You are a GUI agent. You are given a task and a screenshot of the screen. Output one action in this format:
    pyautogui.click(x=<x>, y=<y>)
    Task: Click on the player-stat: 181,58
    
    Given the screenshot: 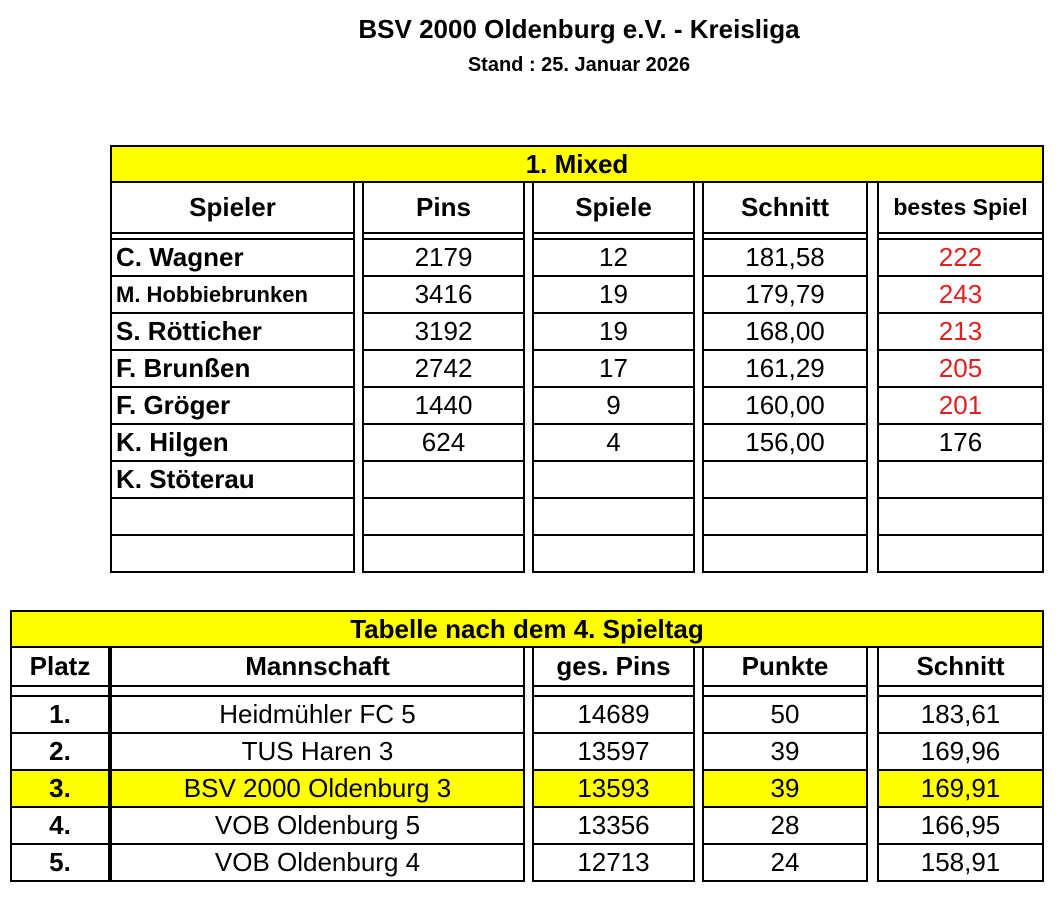 What is the action you would take?
    pyautogui.click(x=785, y=257)
    